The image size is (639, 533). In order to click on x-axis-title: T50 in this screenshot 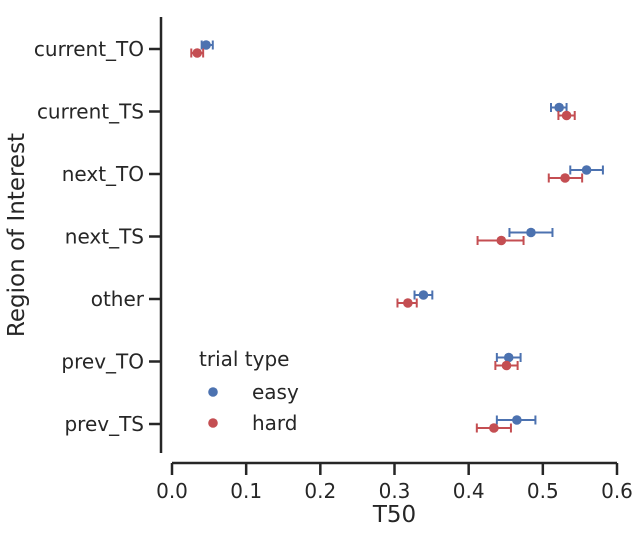, I will do `click(394, 515)`.